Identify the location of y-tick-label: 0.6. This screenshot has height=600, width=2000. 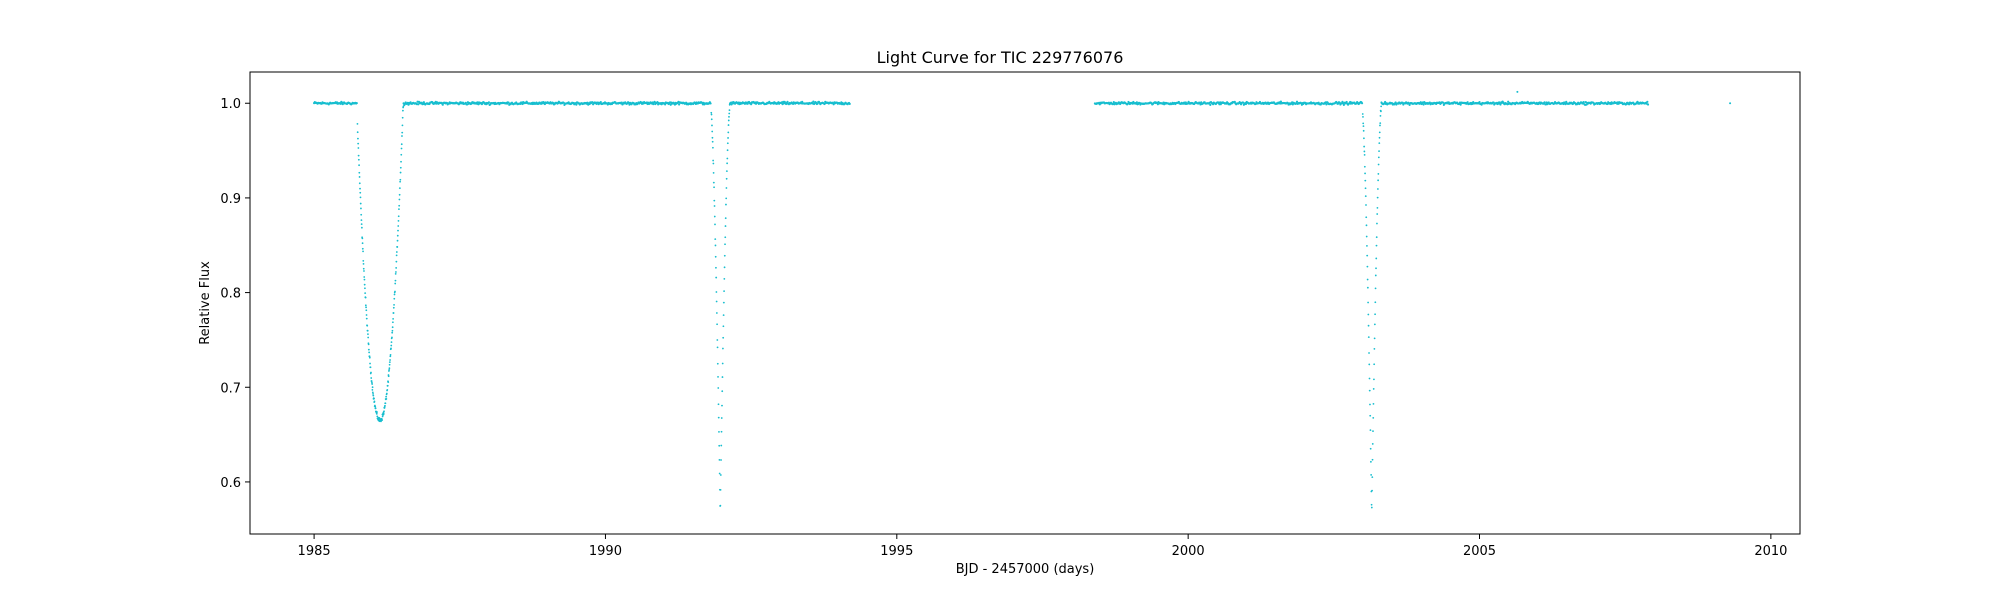
(230, 483).